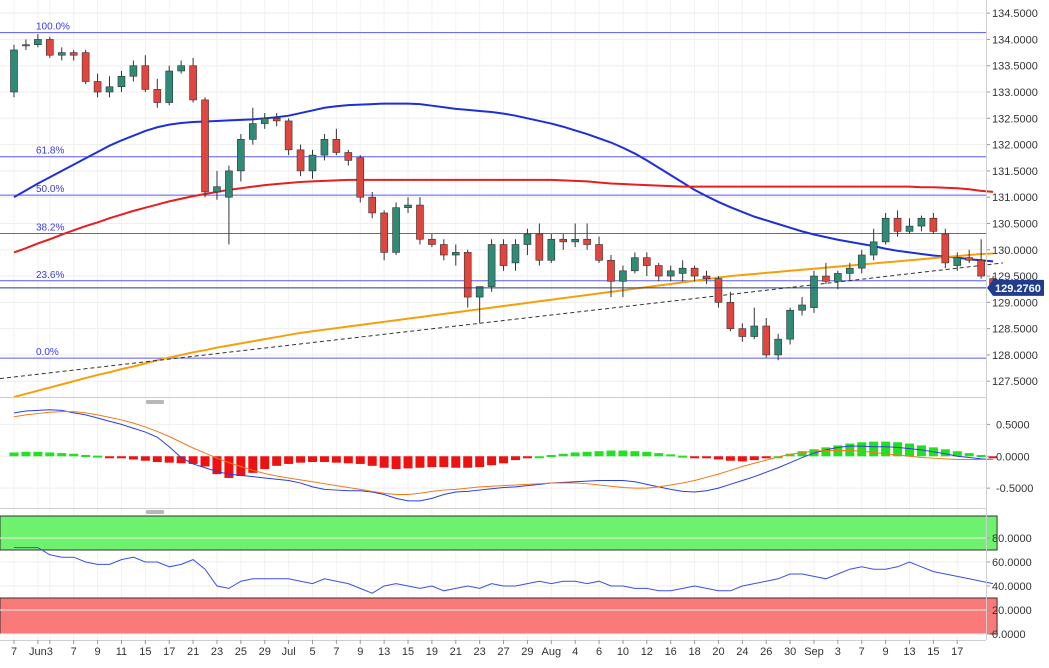  Describe the element at coordinates (503, 455) in the screenshot. I see `macd-lines` at that location.